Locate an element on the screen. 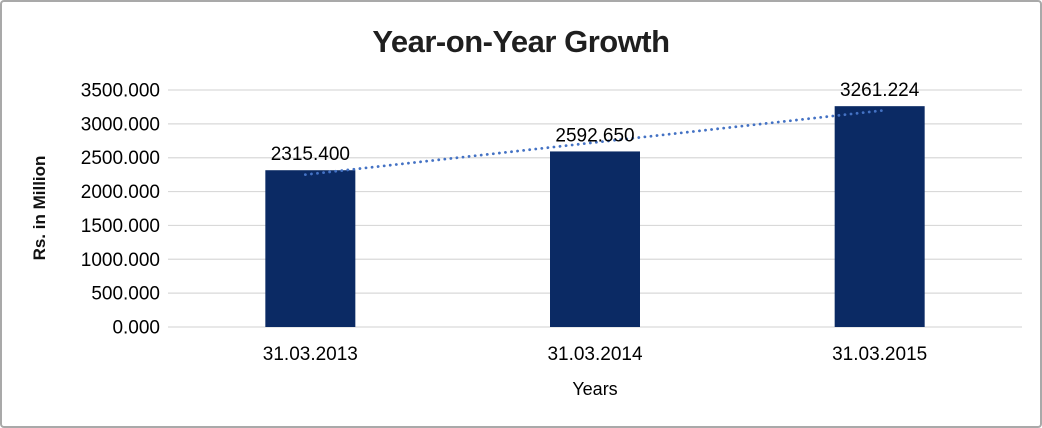 This screenshot has height=428, width=1042. trendline is located at coordinates (593, 143).